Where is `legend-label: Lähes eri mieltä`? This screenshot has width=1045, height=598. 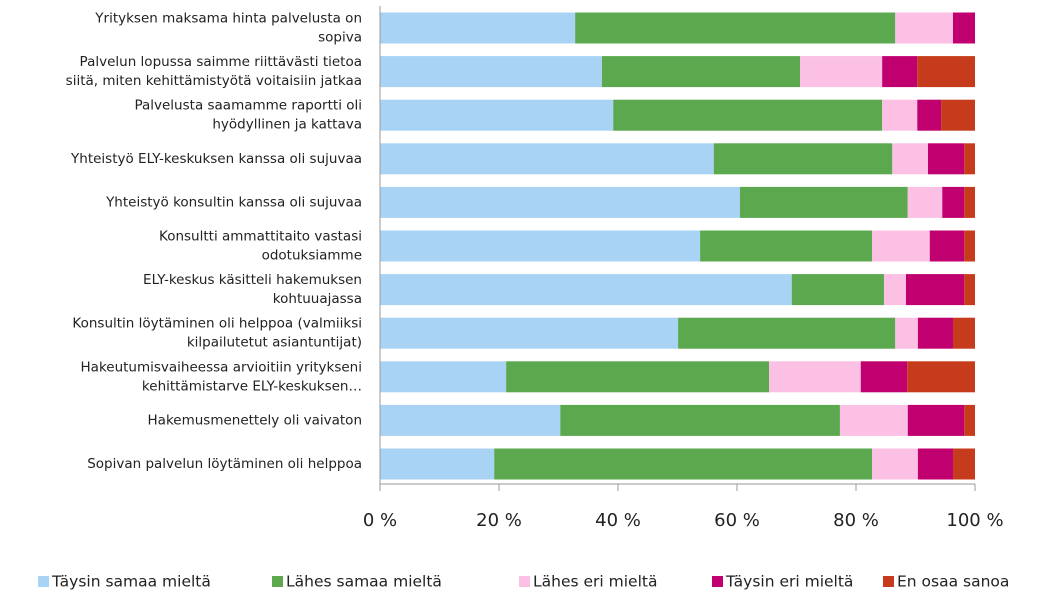 legend-label: Lähes eri mieltä is located at coordinates (595, 582).